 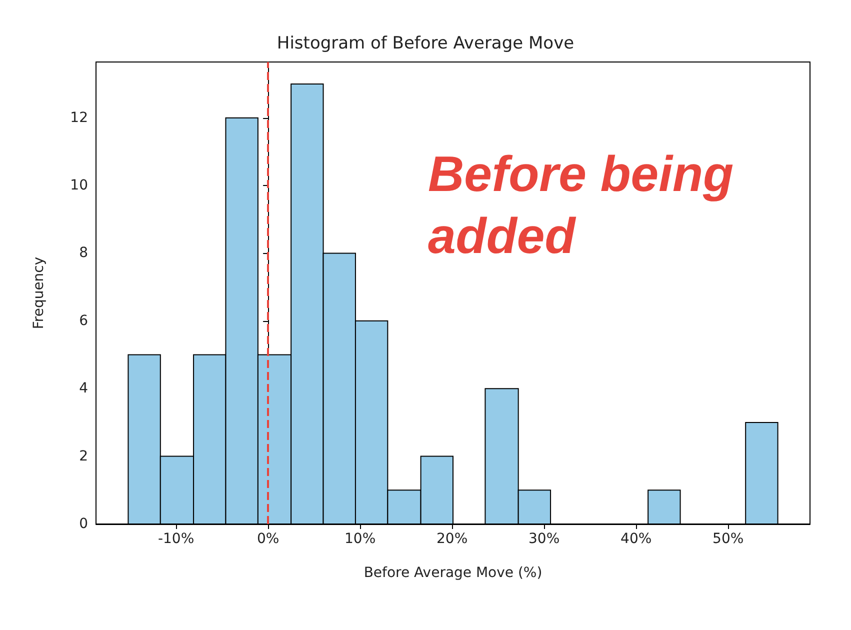 What do you see at coordinates (453, 573) in the screenshot?
I see `x-axis-title: Before Average Move (%)` at bounding box center [453, 573].